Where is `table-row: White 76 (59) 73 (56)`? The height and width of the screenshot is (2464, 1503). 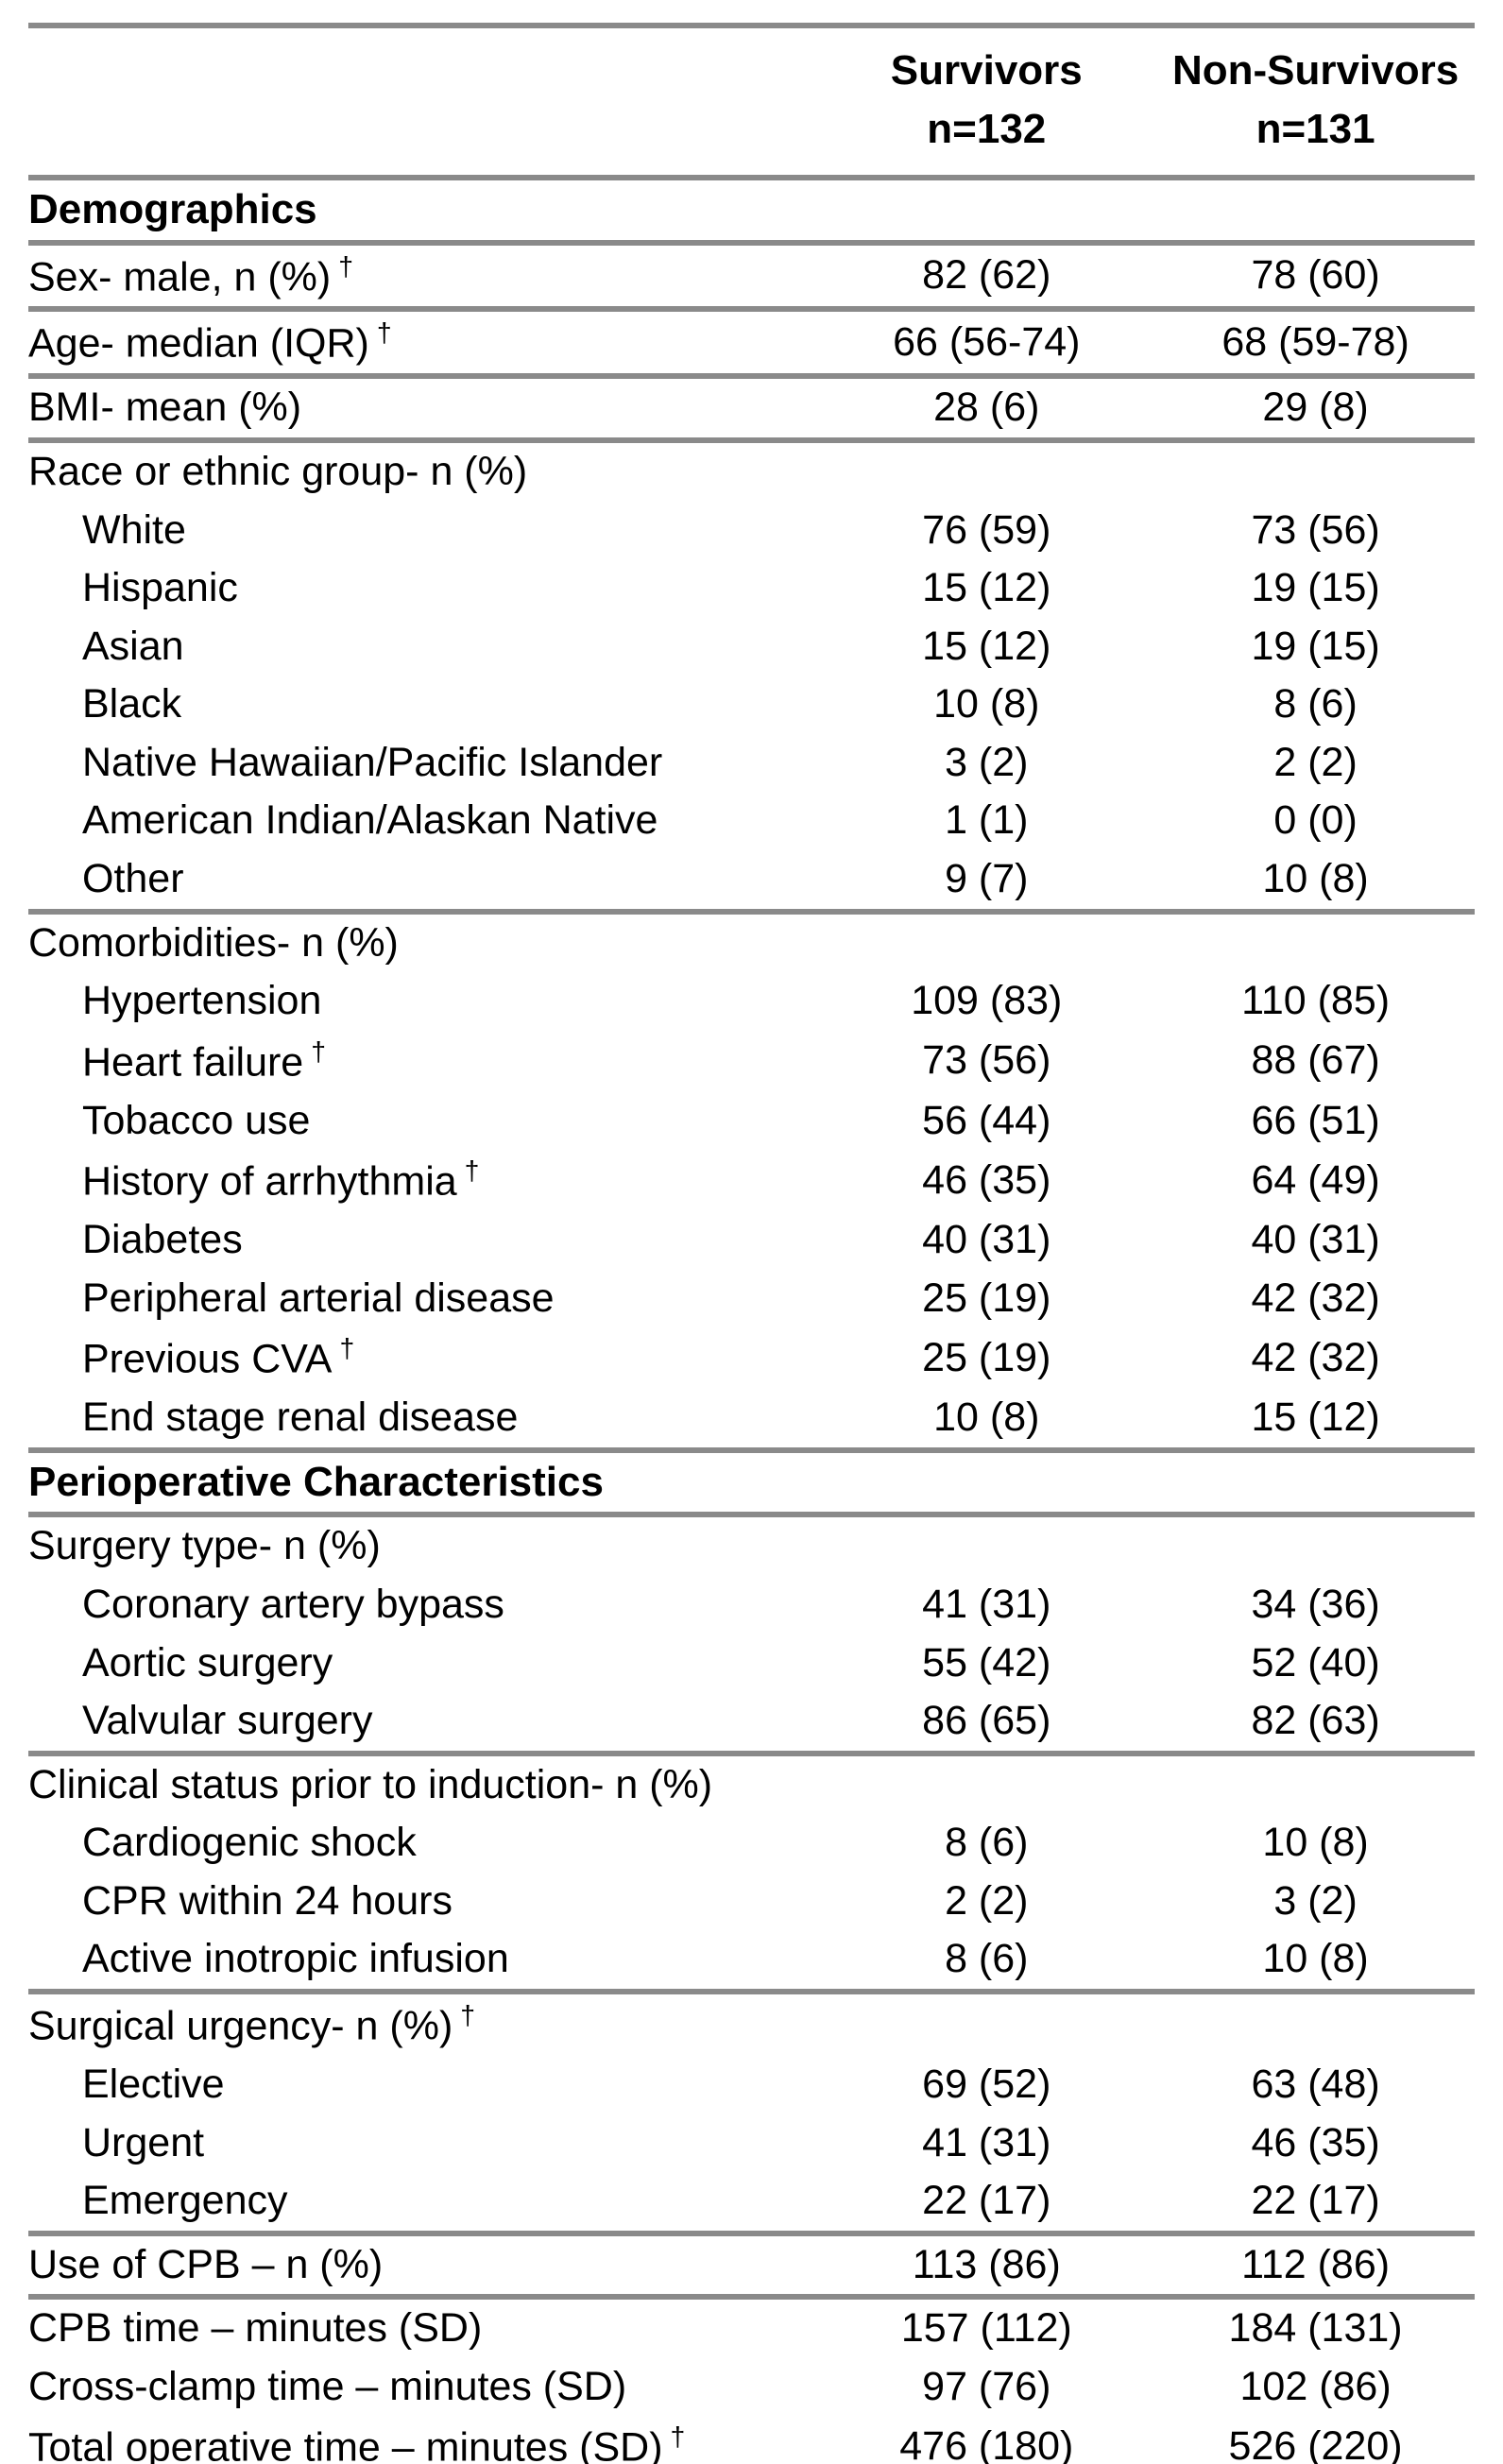
table-row: White 76 (59) 73 (56) is located at coordinates (751, 531).